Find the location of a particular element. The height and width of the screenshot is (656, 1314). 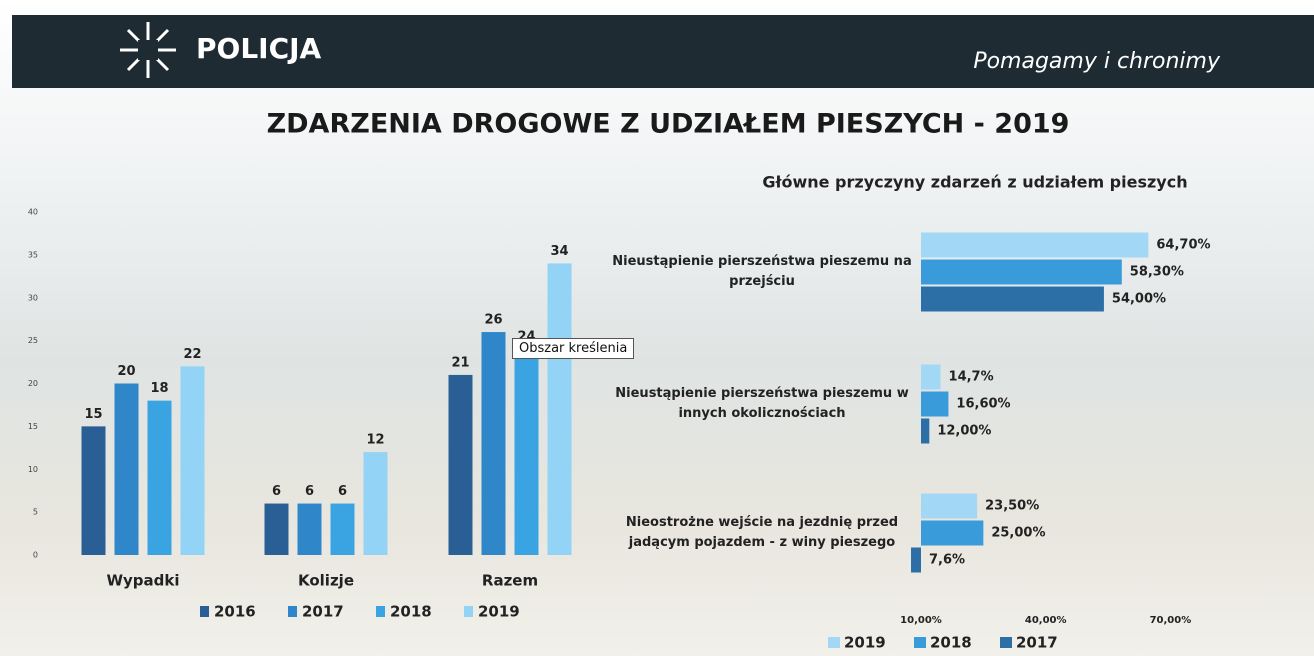

y-tick-label: 20 is located at coordinates (33, 383).